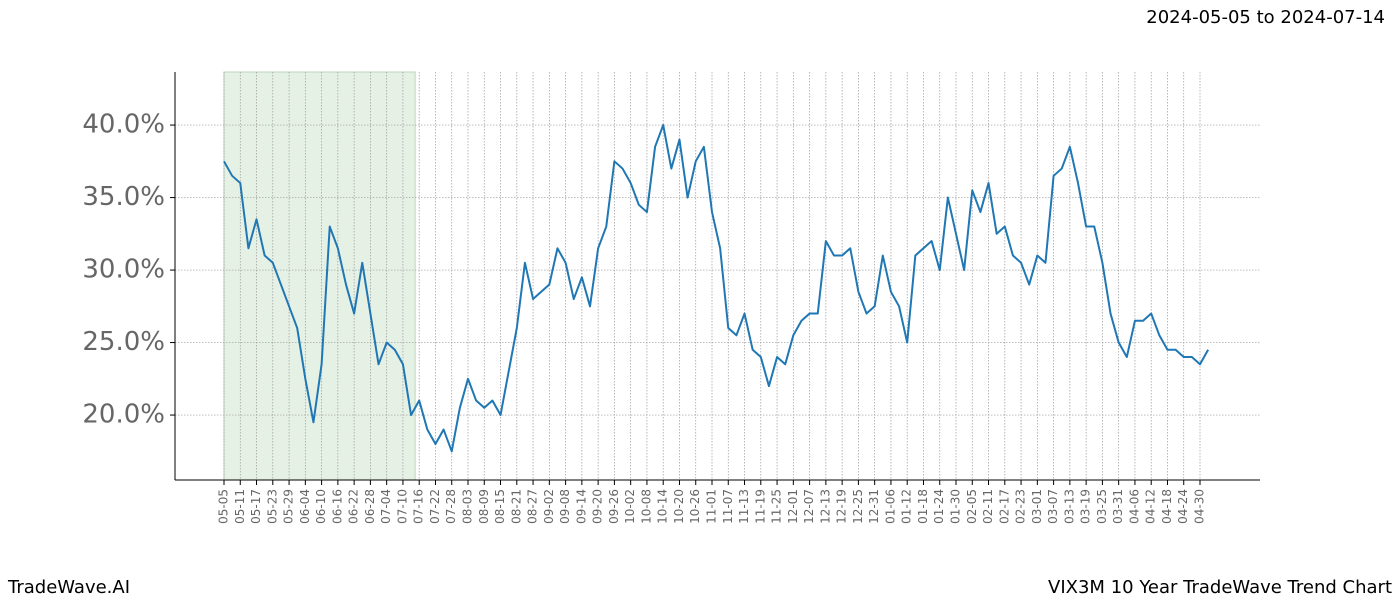 This screenshot has height=604, width=1400. Describe the element at coordinates (289, 506) in the screenshot. I see `x-tick-label: 05-29` at that location.